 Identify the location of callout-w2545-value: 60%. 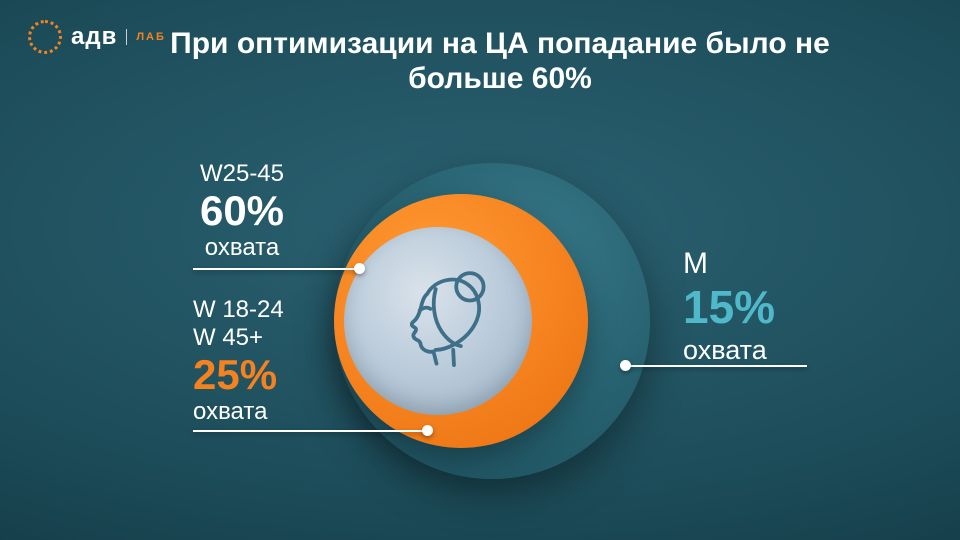
(242, 211).